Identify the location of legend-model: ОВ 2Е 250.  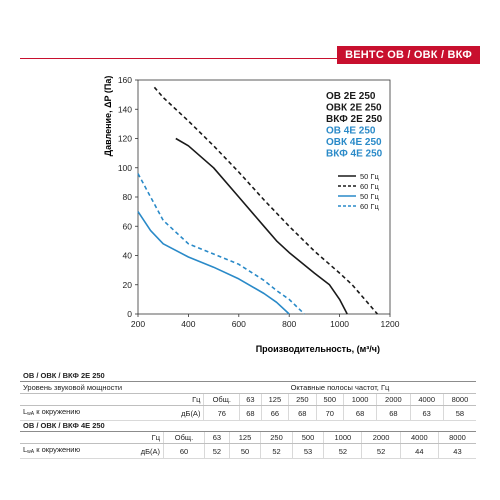
(351, 96).